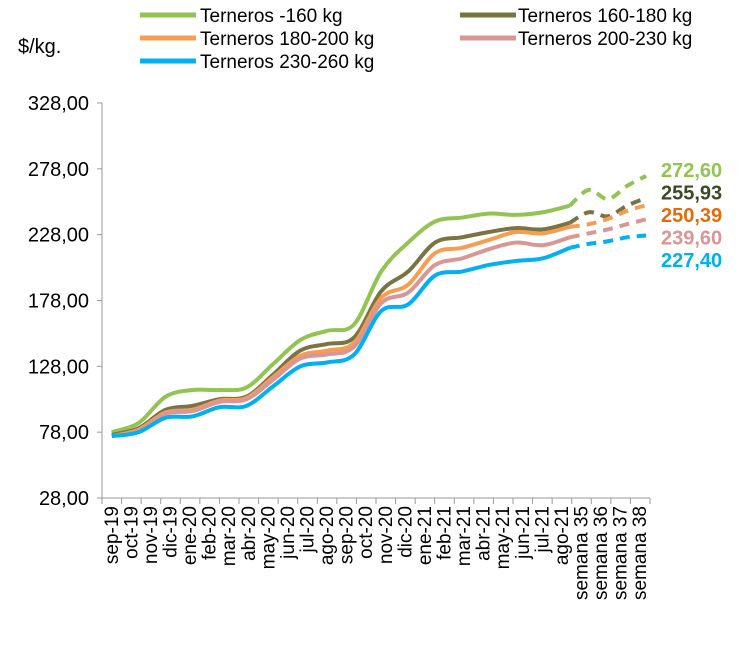 Image resolution: width=742 pixels, height=645 pixels. What do you see at coordinates (39, 47) in the screenshot?
I see `y-axis-unit: $/kg.` at bounding box center [39, 47].